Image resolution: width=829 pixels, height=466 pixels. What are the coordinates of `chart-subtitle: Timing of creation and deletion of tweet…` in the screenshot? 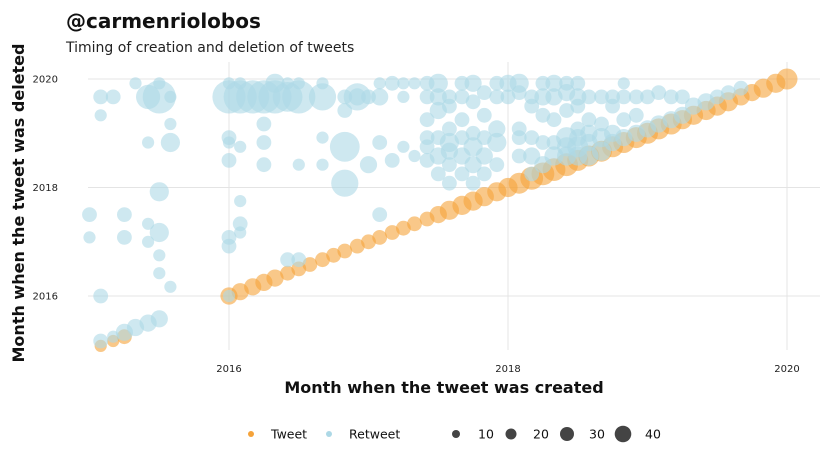 It's located at (209, 48).